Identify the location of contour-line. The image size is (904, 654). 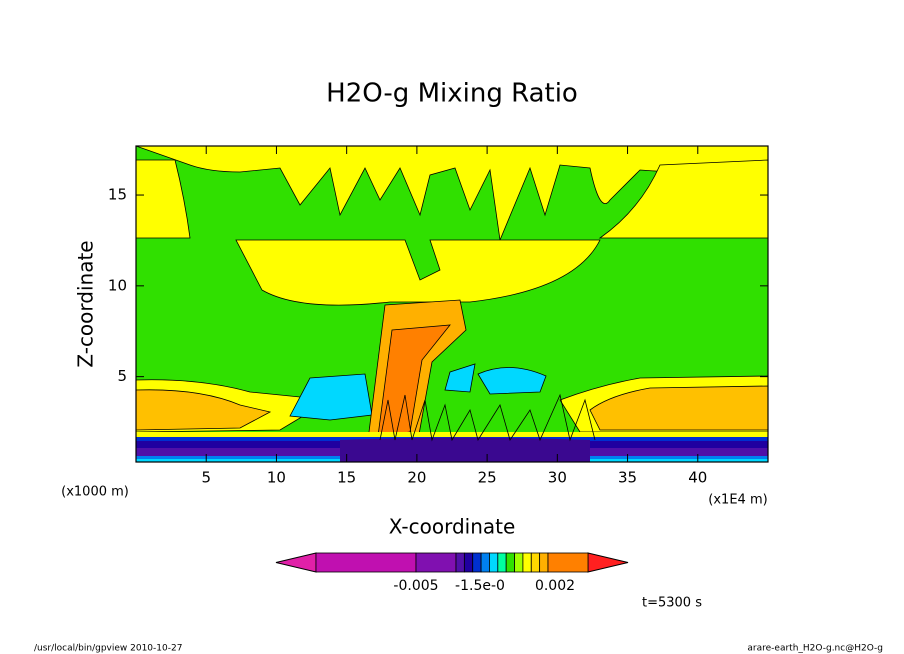
(487, 417).